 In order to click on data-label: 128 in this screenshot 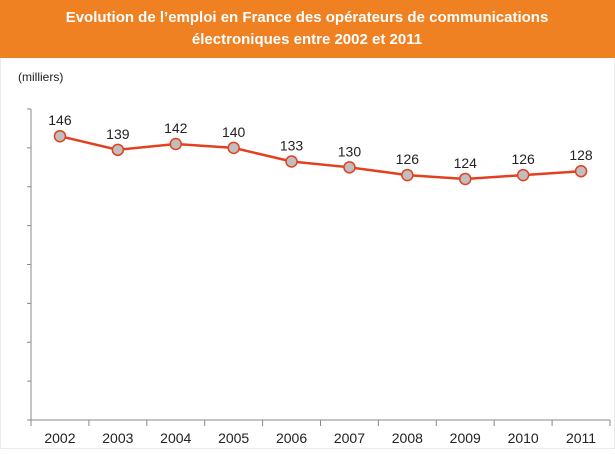, I will do `click(581, 155)`.